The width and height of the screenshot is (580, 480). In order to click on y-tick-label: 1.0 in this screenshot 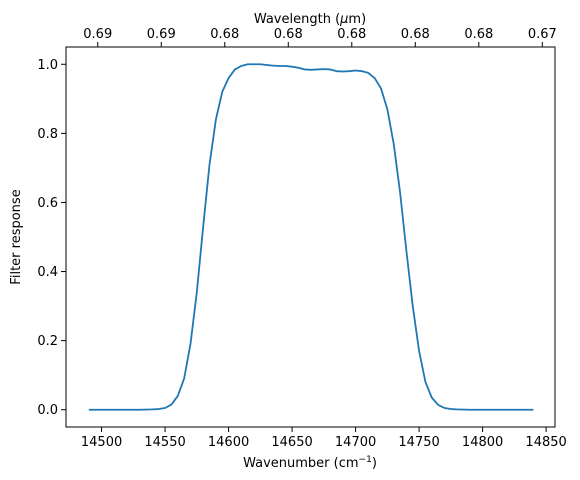, I will do `click(47, 65)`.